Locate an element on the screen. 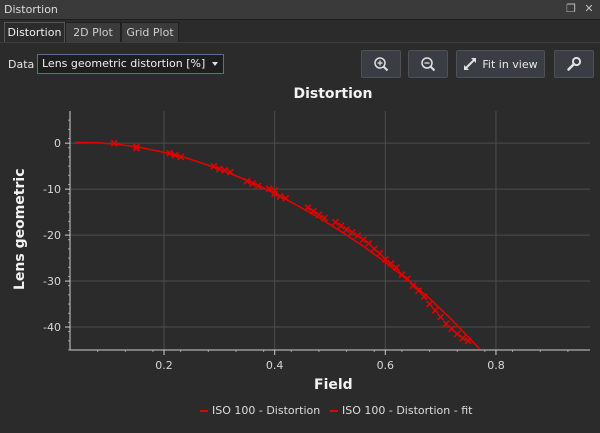 The image size is (600, 433). fit-in-view-label: Fit in view is located at coordinates (510, 64).